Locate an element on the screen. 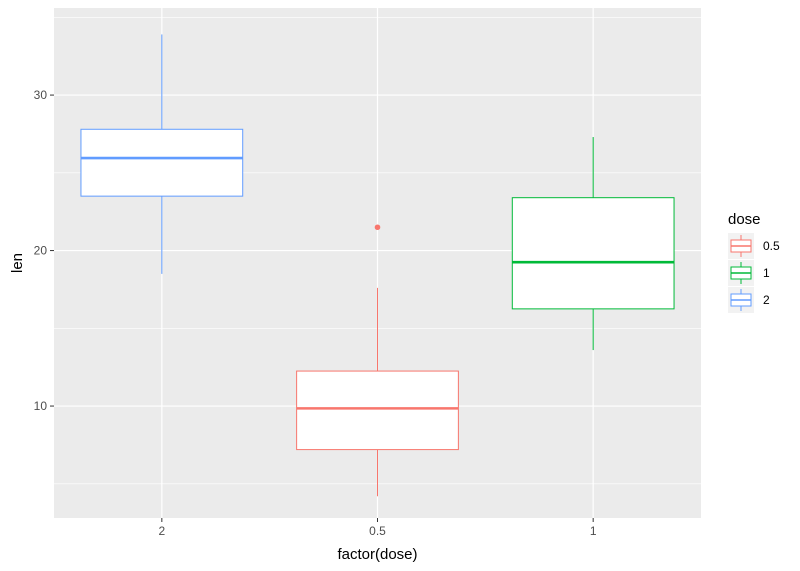  y-tick-label: 20 is located at coordinates (41, 251).